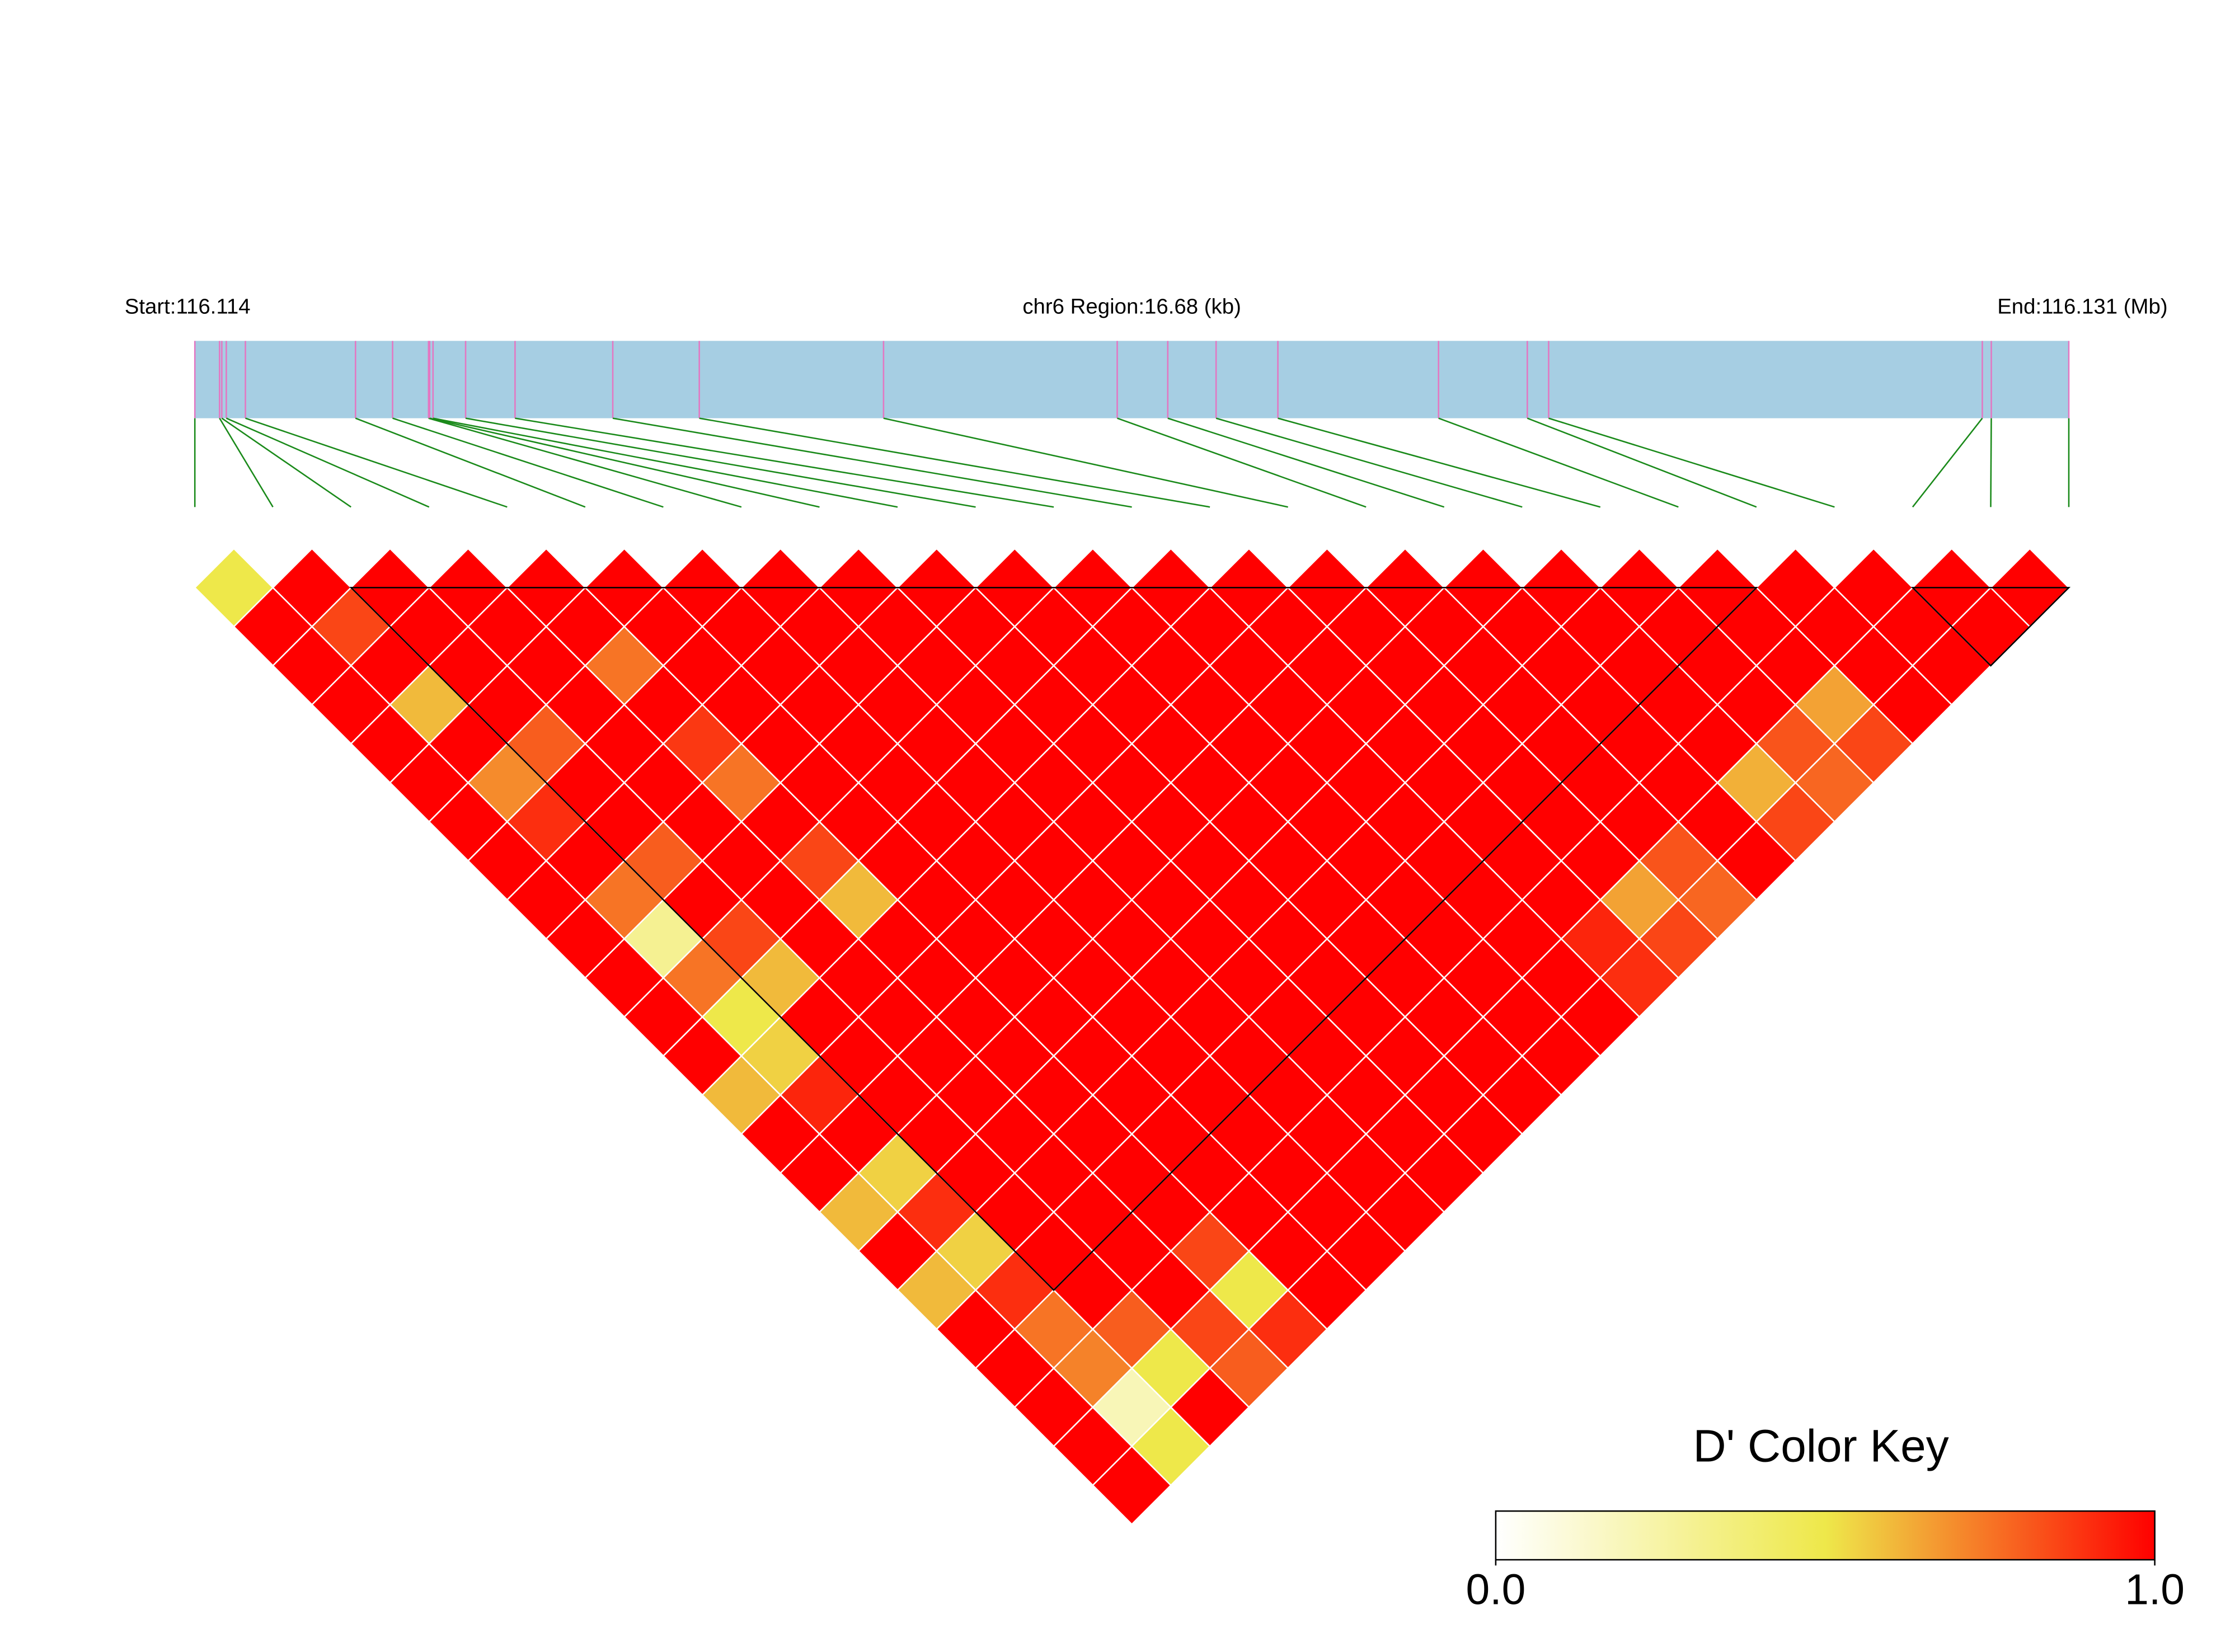 This screenshot has width=2235, height=1652. Describe the element at coordinates (2155, 1589) in the screenshot. I see `key-tick-label: 1.0` at that location.